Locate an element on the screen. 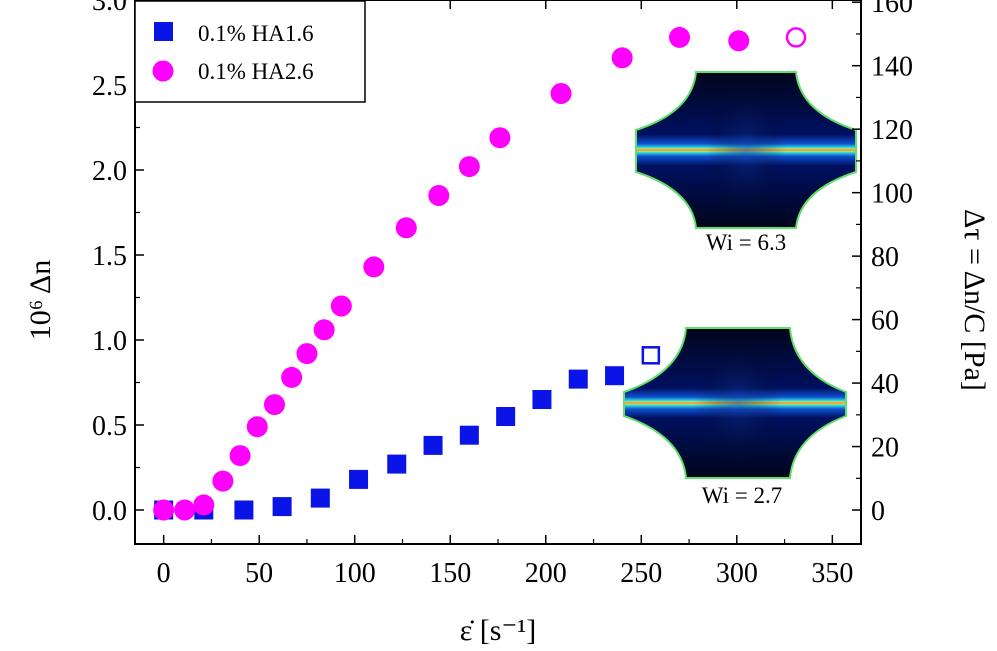  y-axis-title-left: 10⁶ Δn is located at coordinates (40, 300).